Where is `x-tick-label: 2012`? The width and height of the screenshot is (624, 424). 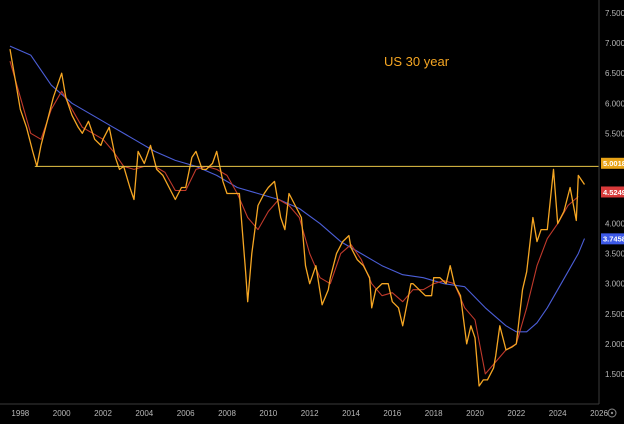
x-tick-label: 2012 is located at coordinates (310, 413).